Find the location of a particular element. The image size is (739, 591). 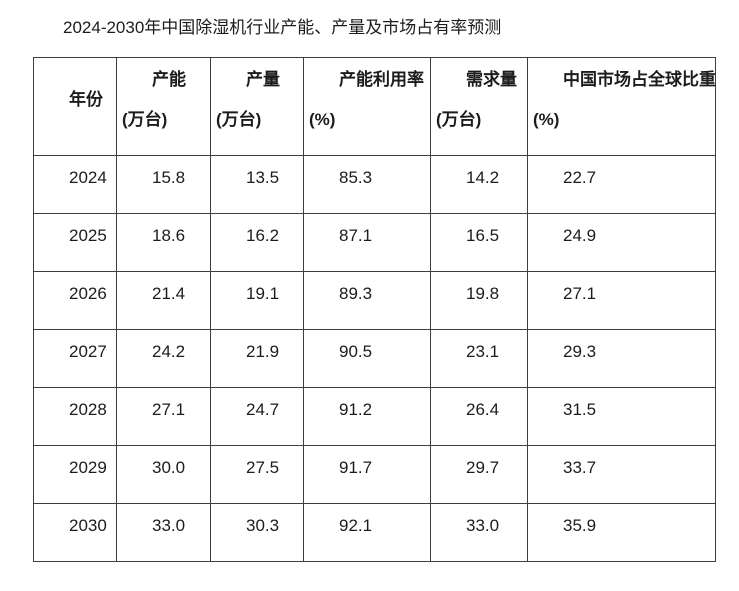

year-cell: 2028 is located at coordinates (75, 416).